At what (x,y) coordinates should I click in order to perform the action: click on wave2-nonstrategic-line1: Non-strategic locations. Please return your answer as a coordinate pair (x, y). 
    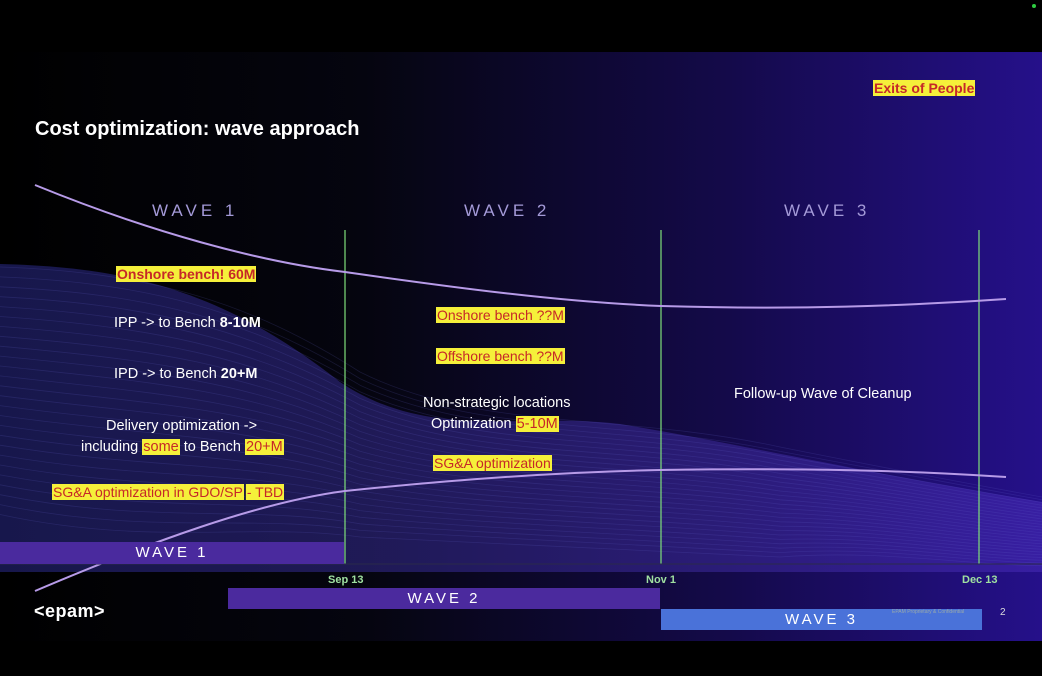
    Looking at the image, I should click on (497, 403).